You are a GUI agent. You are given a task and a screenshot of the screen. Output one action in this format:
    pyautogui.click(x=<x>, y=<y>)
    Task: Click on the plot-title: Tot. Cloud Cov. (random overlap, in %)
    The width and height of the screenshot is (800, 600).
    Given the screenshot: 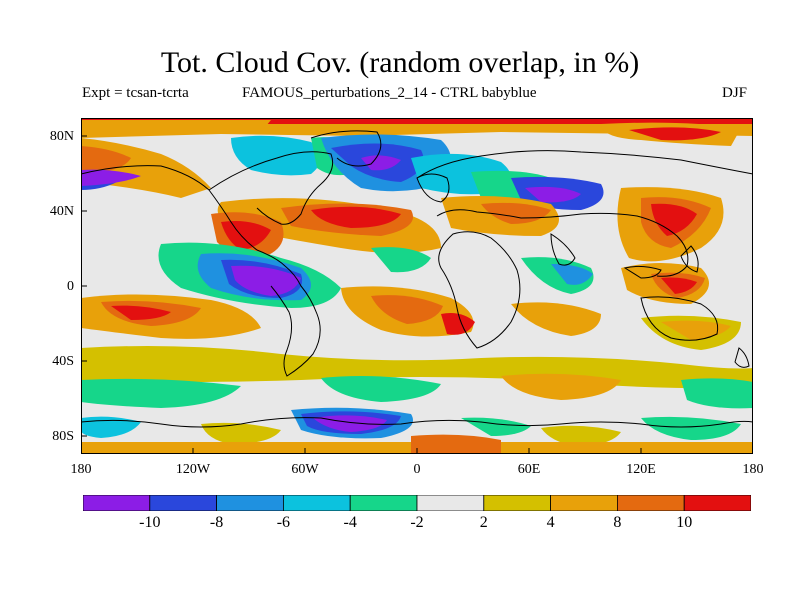 What is the action you would take?
    pyautogui.click(x=400, y=62)
    